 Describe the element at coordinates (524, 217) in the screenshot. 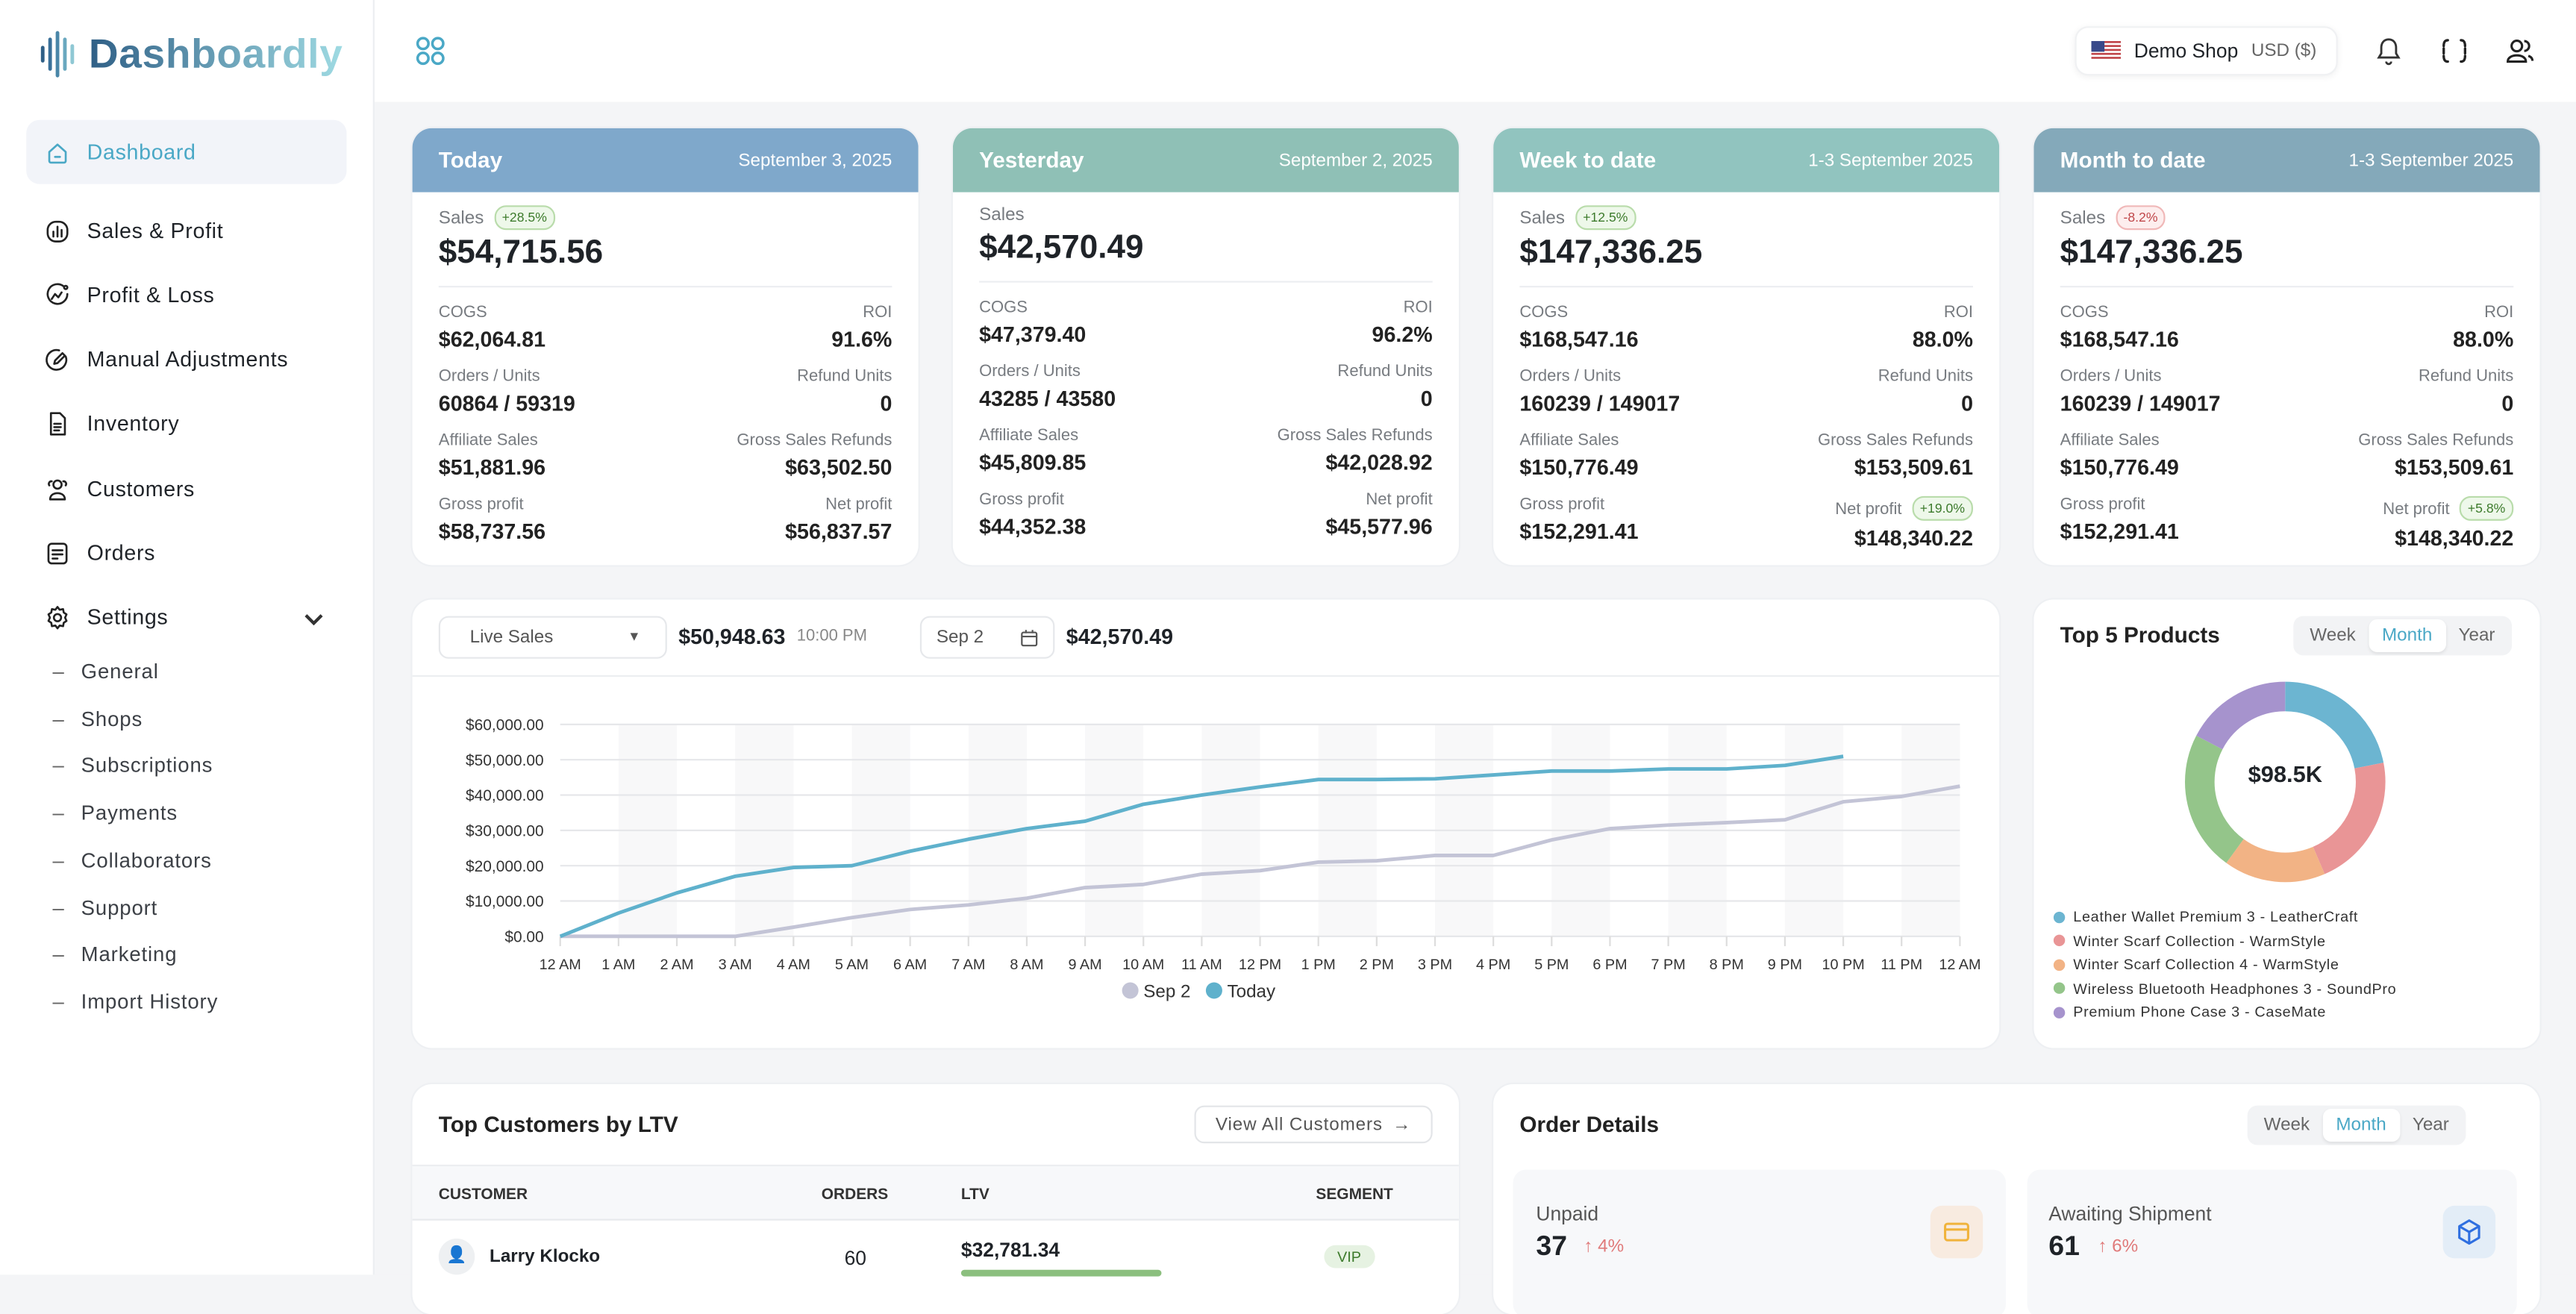

I see `sales-change-badge: +28.5%` at that location.